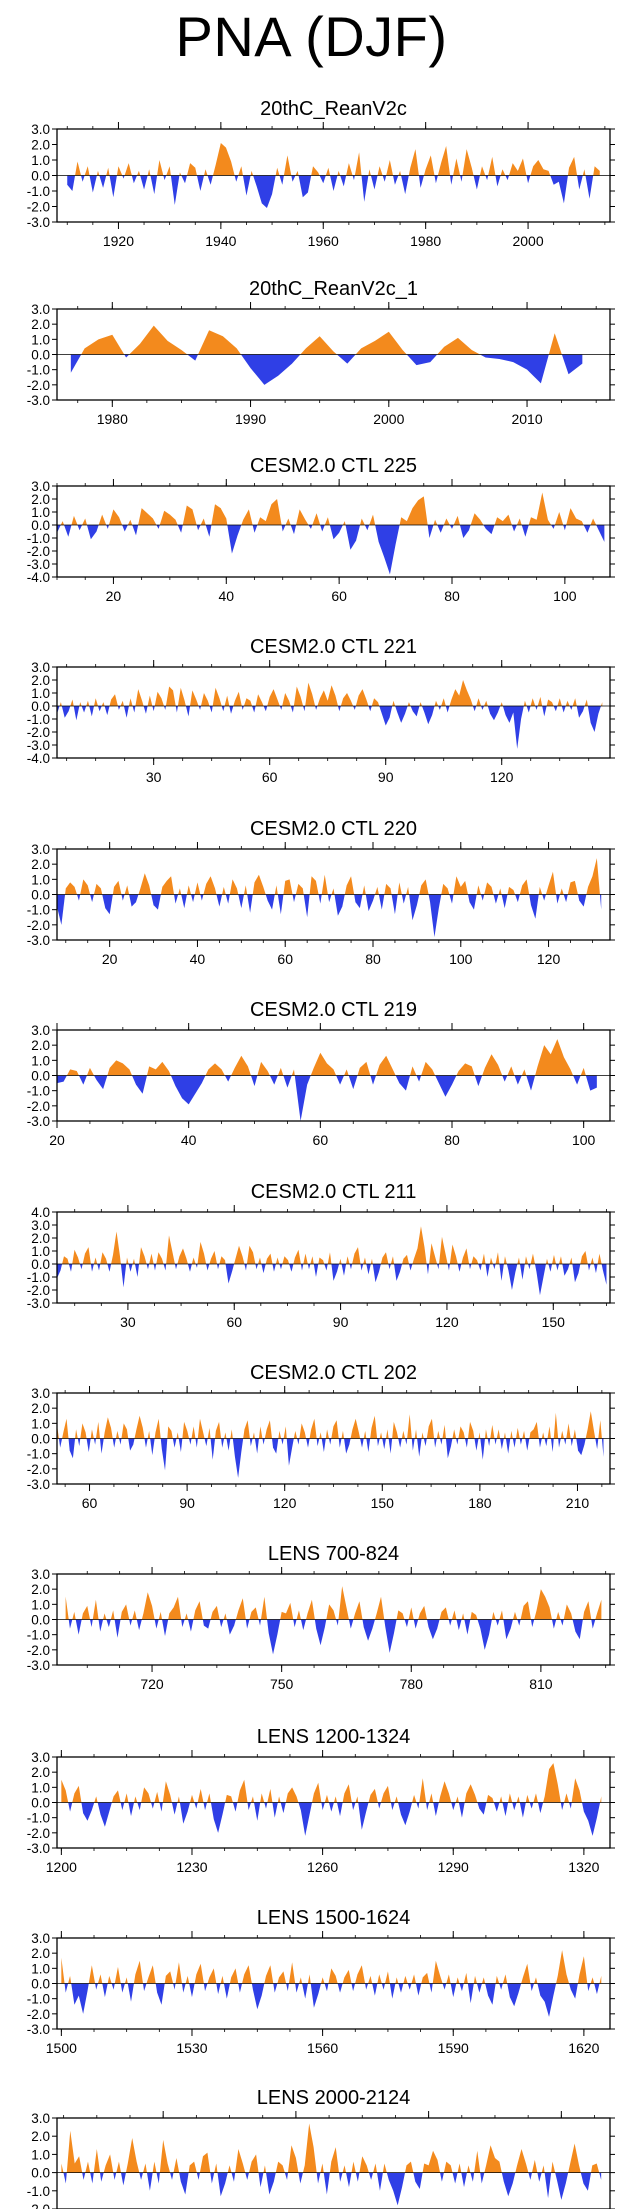 This screenshot has height=2209, width=623. What do you see at coordinates (40, 1589) in the screenshot?
I see `y-tick-label: 2.0` at bounding box center [40, 1589].